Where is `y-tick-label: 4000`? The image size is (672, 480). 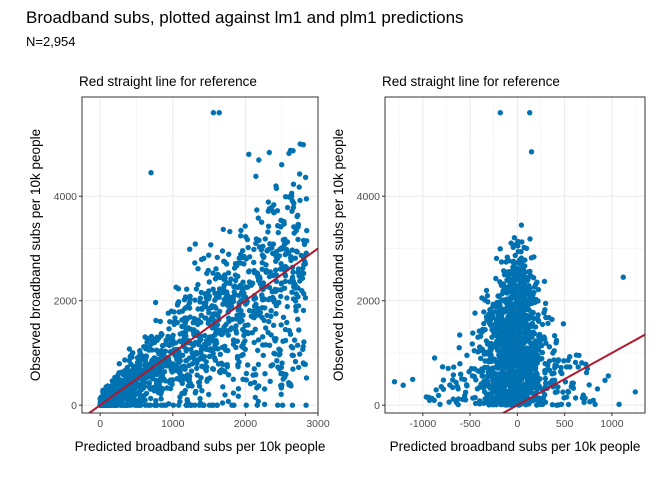 y-tick-label: 4000 is located at coordinates (66, 197).